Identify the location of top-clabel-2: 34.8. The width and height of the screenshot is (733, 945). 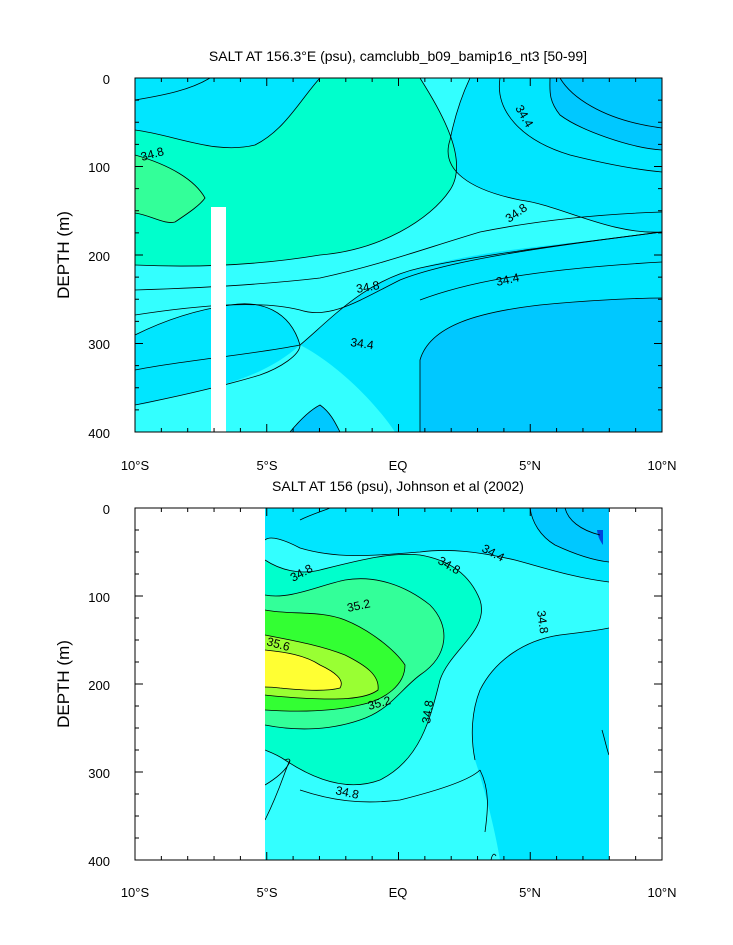
(152, 154).